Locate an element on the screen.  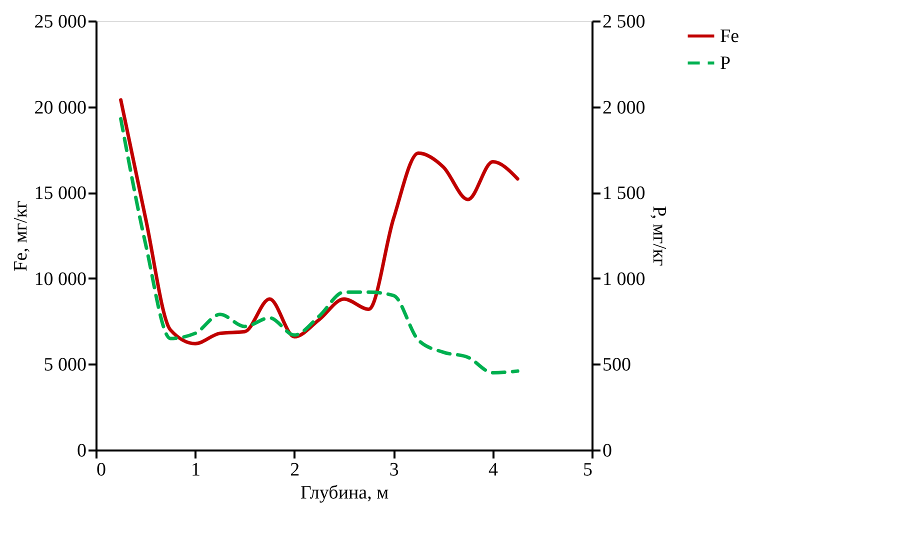
y-tick-label: 20 000 is located at coordinates (60, 107).